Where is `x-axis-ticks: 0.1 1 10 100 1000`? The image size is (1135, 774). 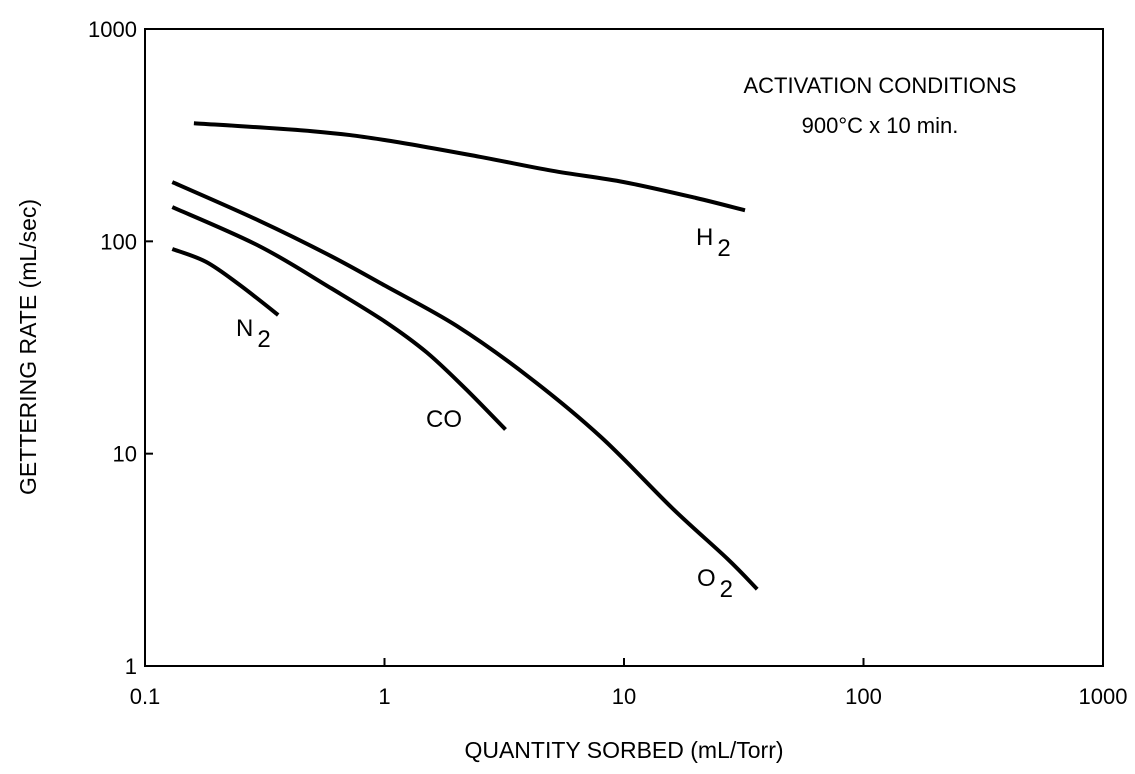 x-axis-ticks: 0.1 1 10 100 1000 is located at coordinates (629, 683).